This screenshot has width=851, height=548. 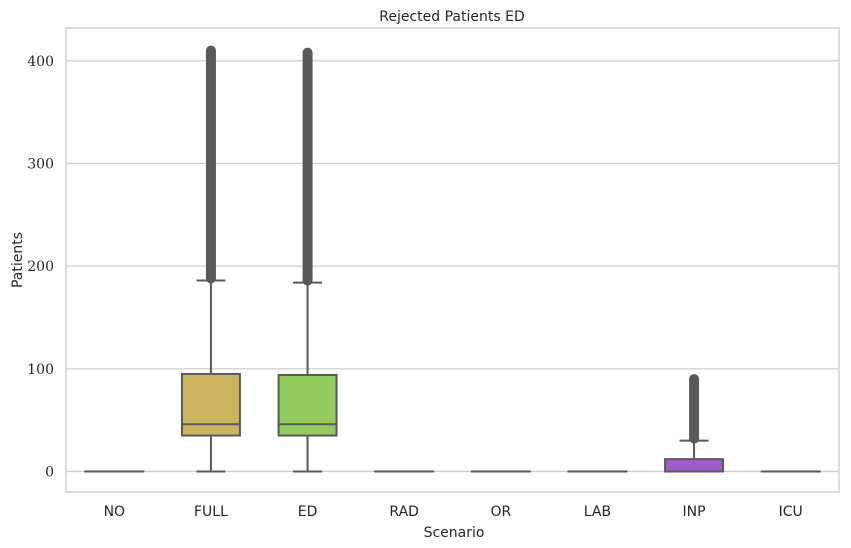 What do you see at coordinates (211, 512) in the screenshot?
I see `x-tick-label: FULL` at bounding box center [211, 512].